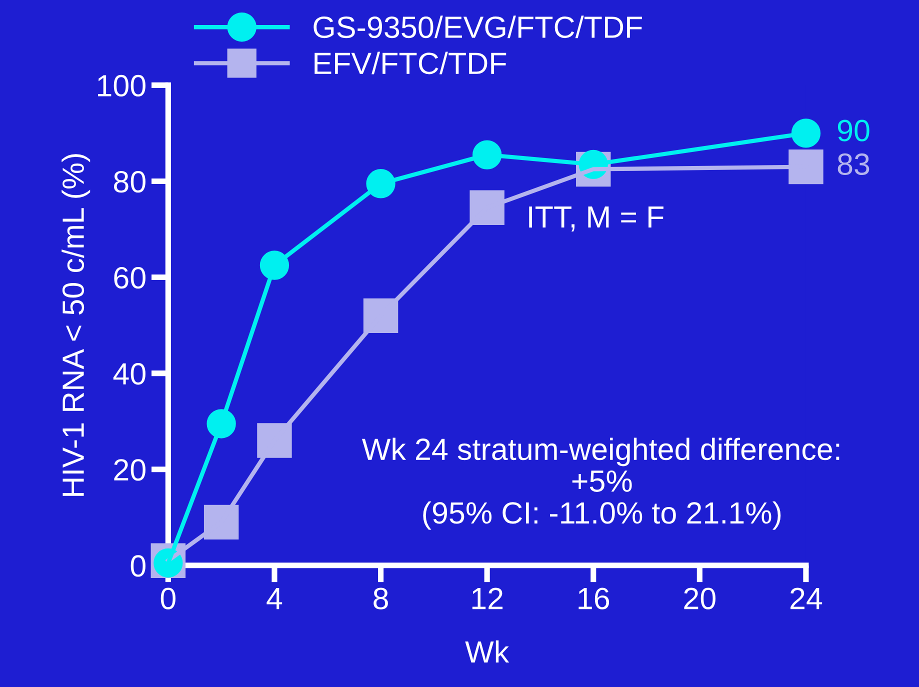 The image size is (919, 687). What do you see at coordinates (854, 131) in the screenshot?
I see `data-label: 90` at bounding box center [854, 131].